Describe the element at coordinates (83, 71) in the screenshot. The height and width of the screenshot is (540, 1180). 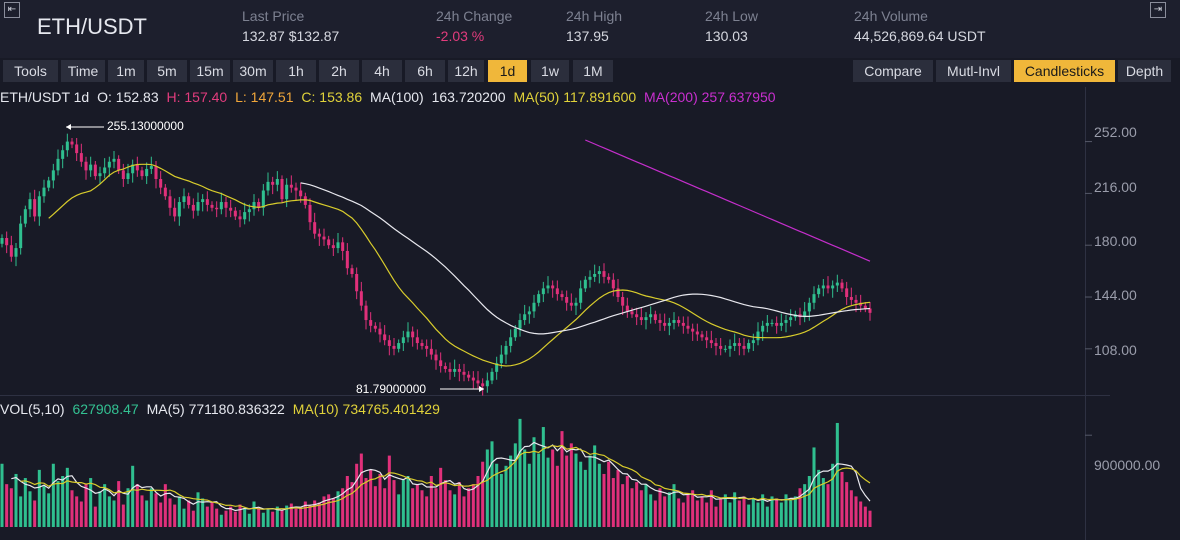
I see `time-button: Time` at that location.